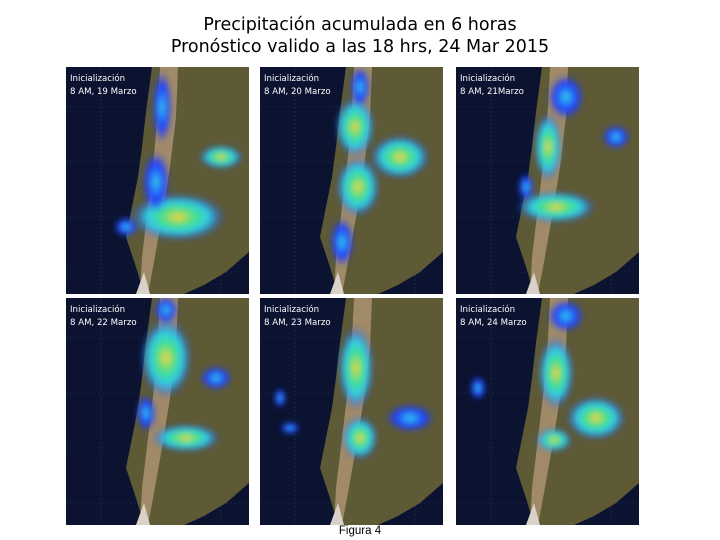 This screenshot has height=540, width=720. What do you see at coordinates (103, 323) in the screenshot?
I see `run-label: 8 AM, 22 Marzo` at bounding box center [103, 323].